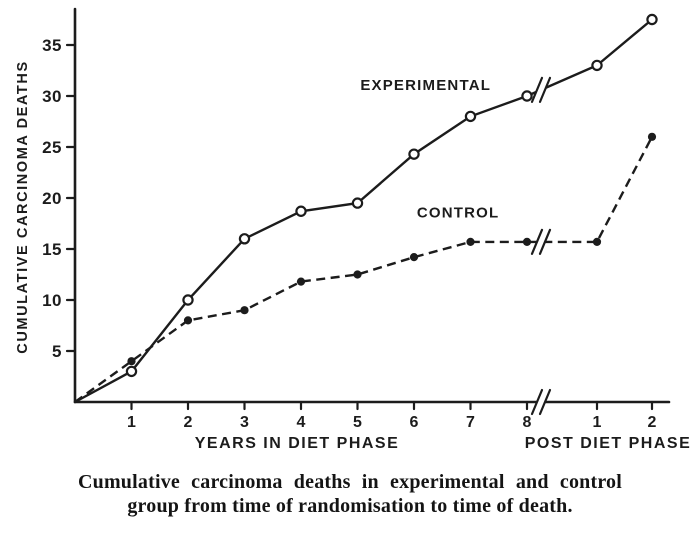 The image size is (700, 542). I want to click on x-tick-label: 7, so click(470, 422).